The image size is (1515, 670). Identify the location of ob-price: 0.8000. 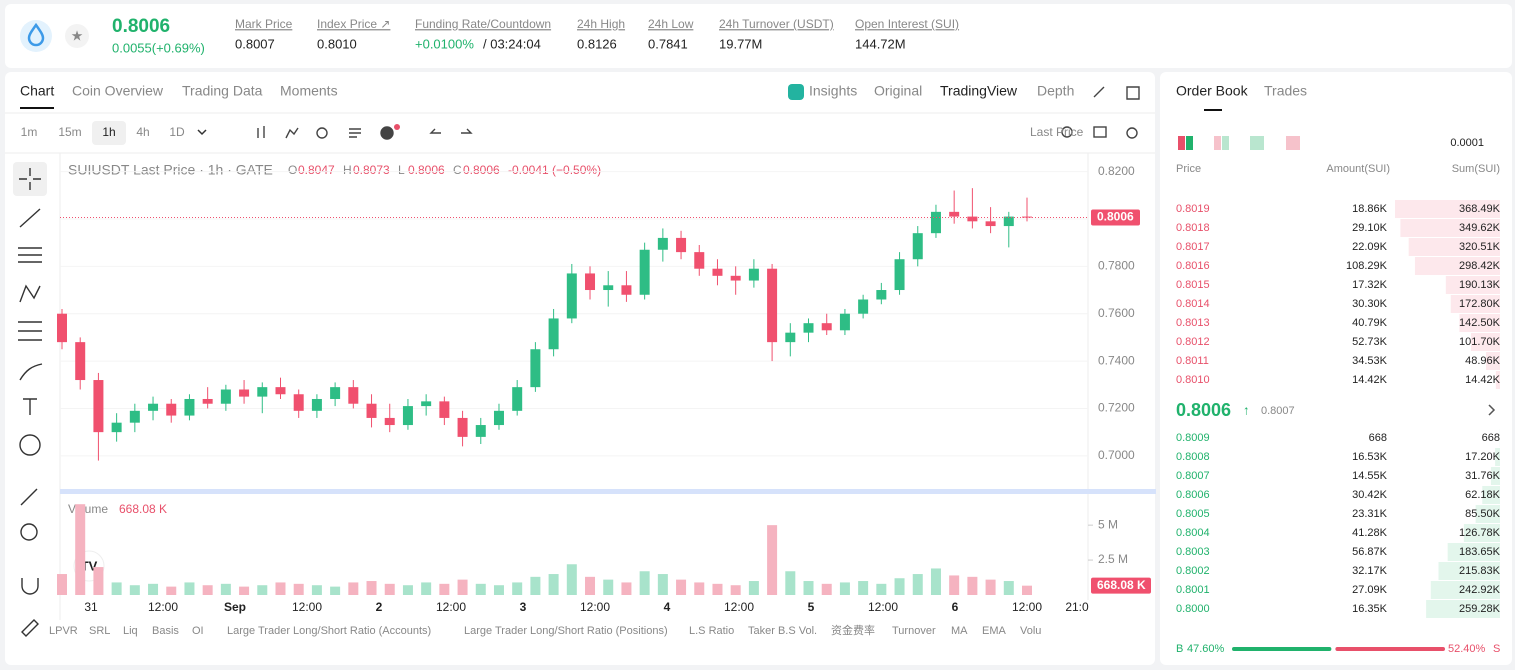
(1193, 609).